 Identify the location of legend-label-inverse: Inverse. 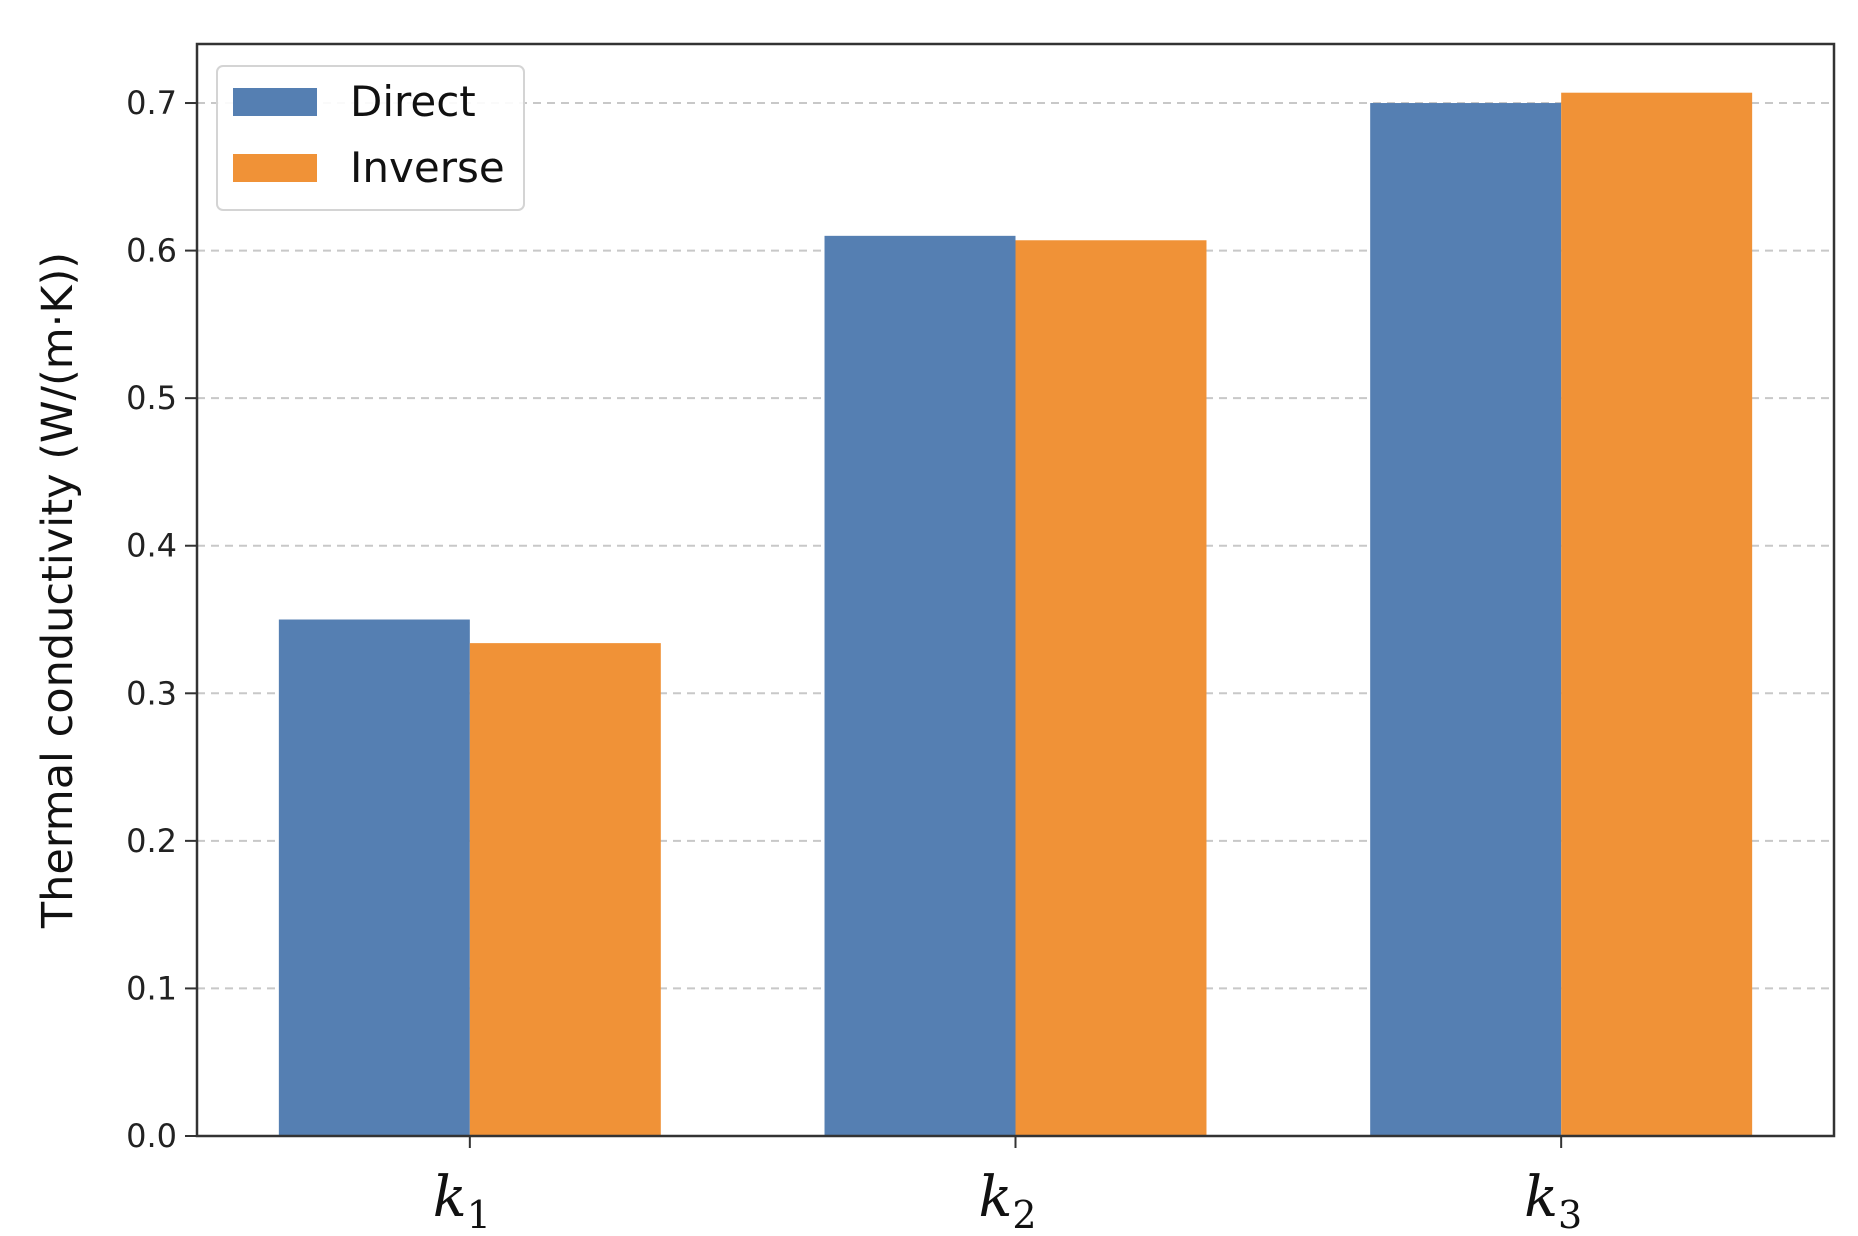
(427, 167).